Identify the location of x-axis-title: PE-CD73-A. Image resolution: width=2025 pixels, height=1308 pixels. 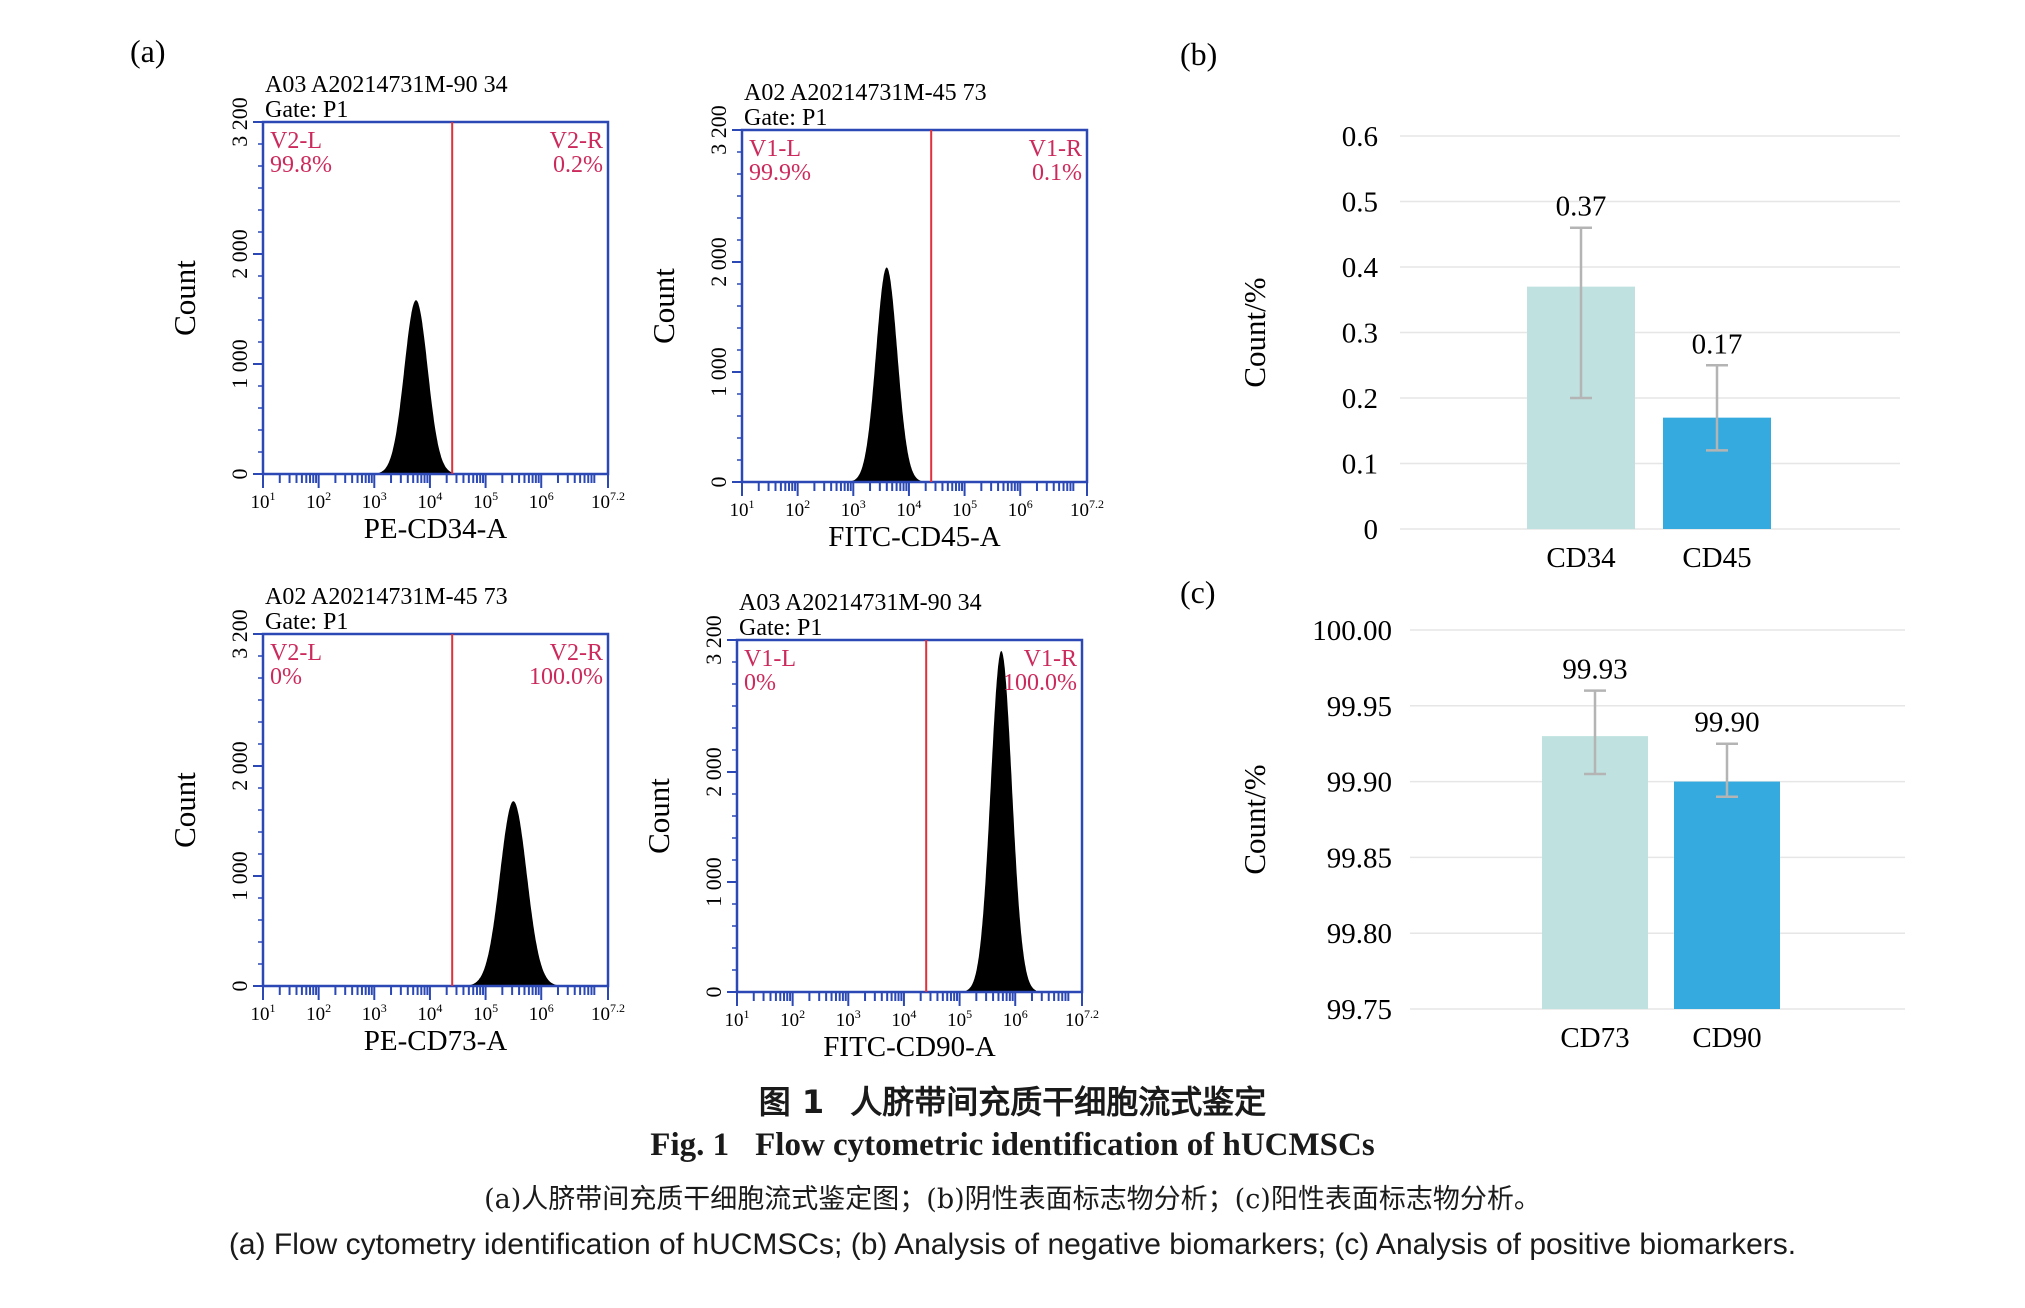
(435, 1041).